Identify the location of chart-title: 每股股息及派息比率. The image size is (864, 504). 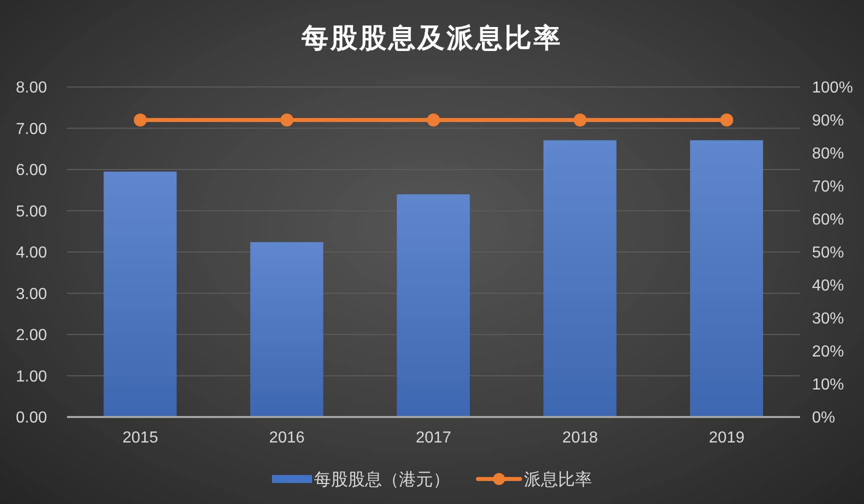
(432, 38).